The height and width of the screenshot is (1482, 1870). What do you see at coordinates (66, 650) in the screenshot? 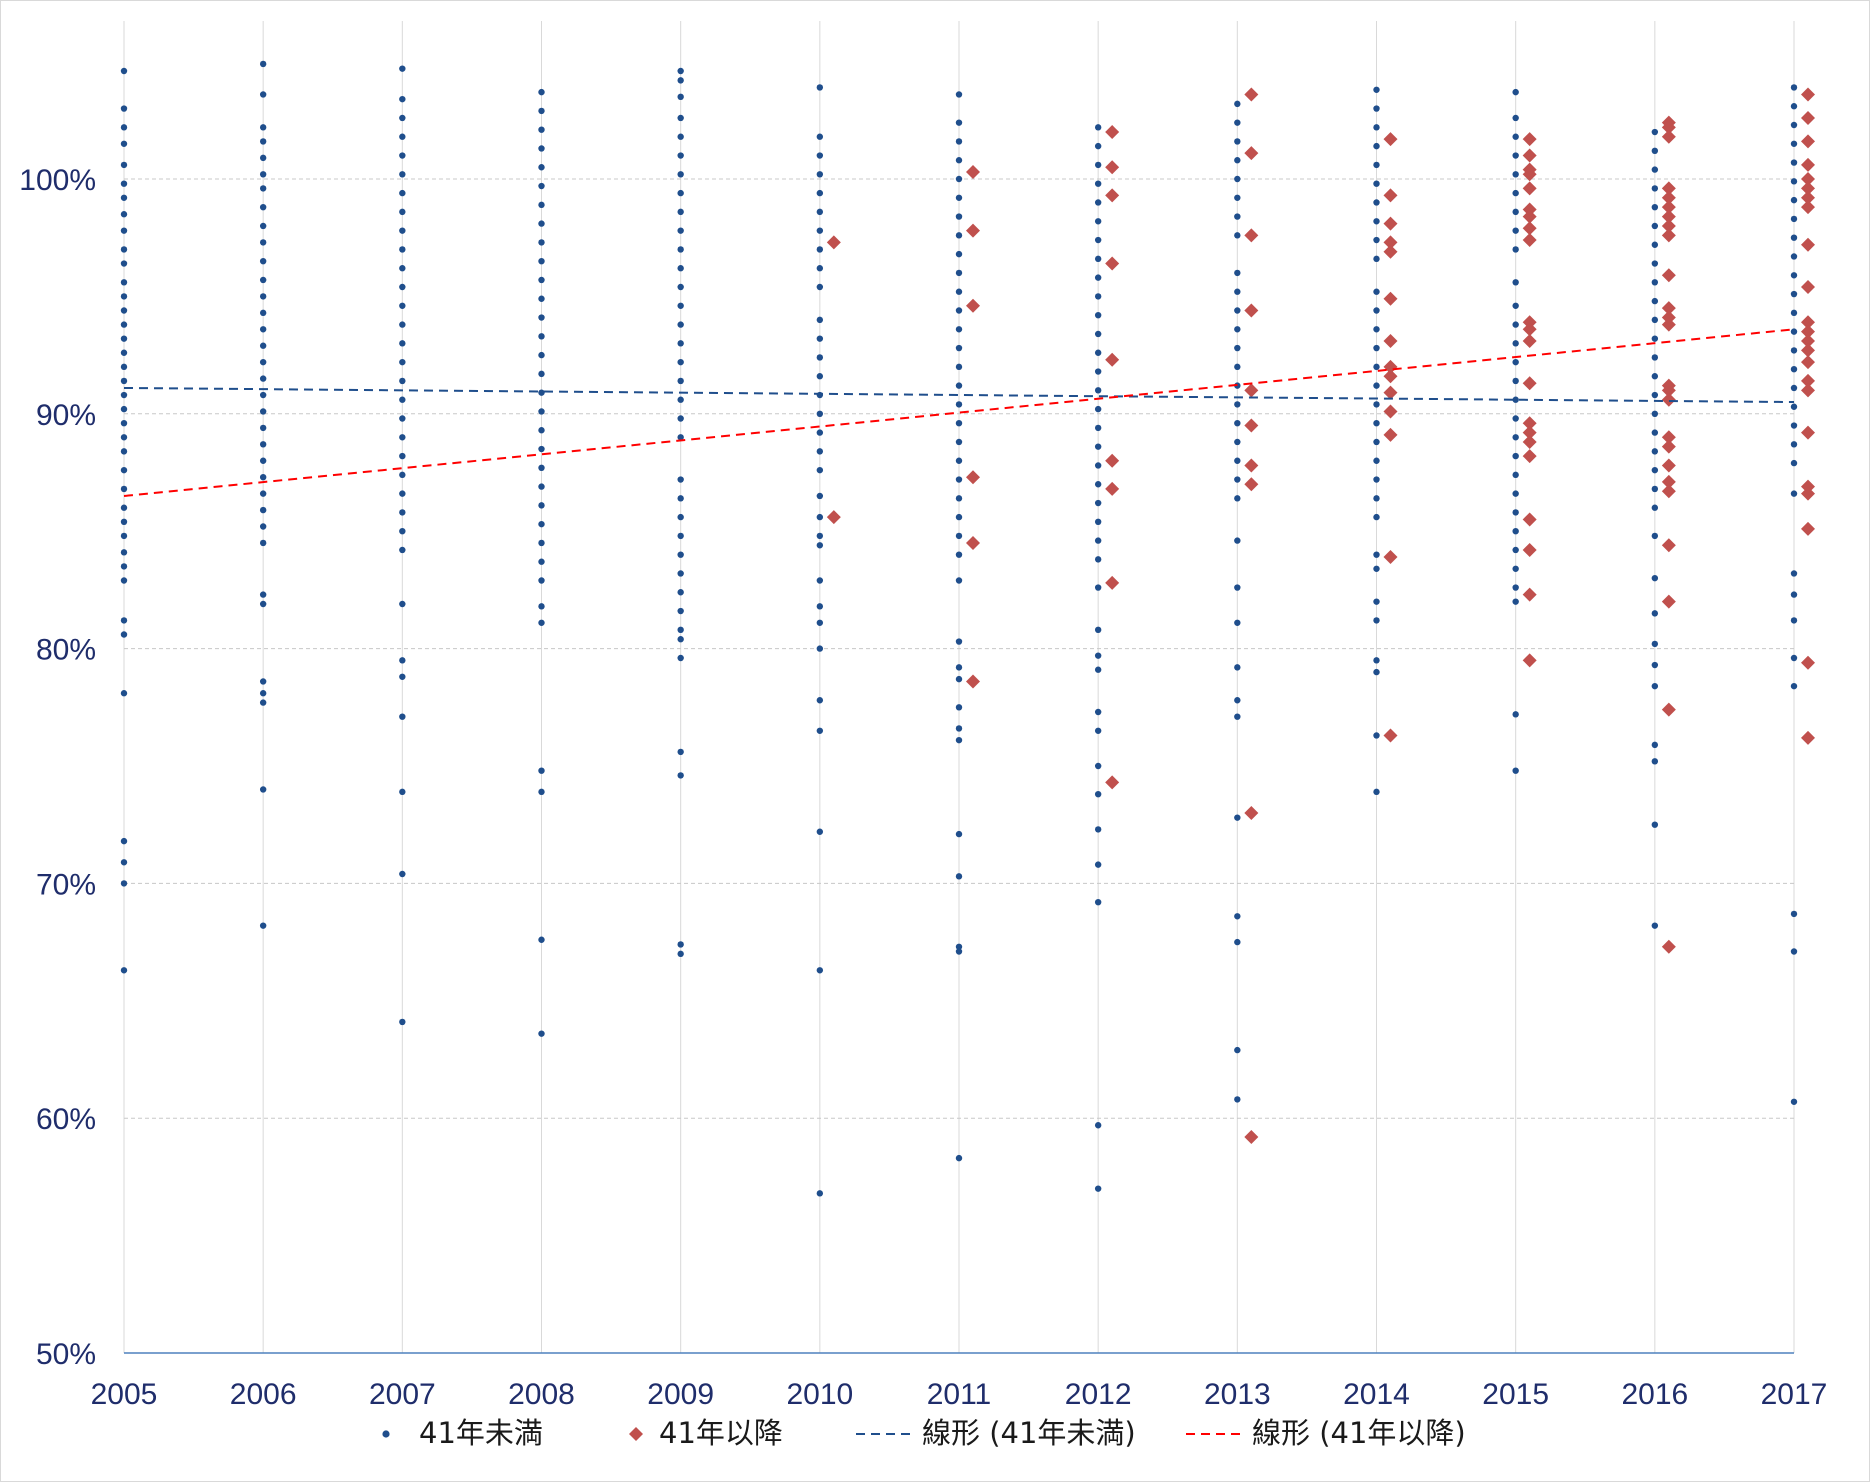
I see `y-tick-label: 80%` at bounding box center [66, 650].